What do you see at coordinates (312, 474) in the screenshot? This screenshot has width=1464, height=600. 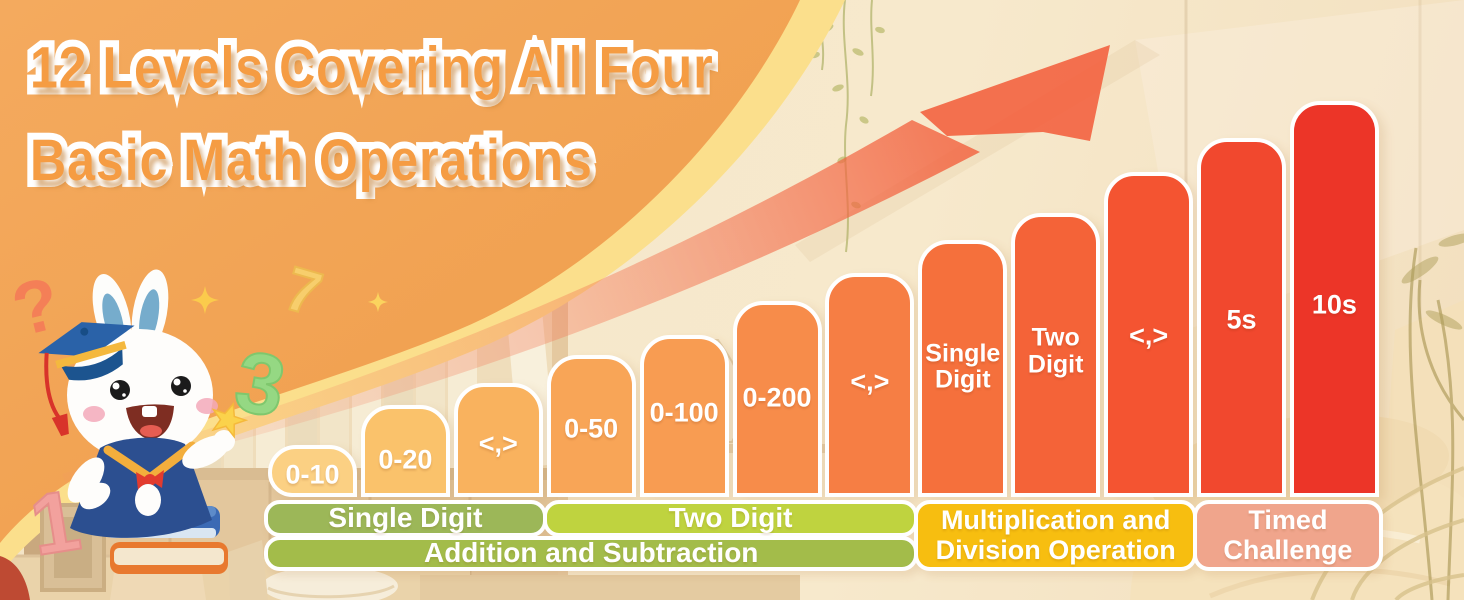 I see `level-bar-label: 0-10` at bounding box center [312, 474].